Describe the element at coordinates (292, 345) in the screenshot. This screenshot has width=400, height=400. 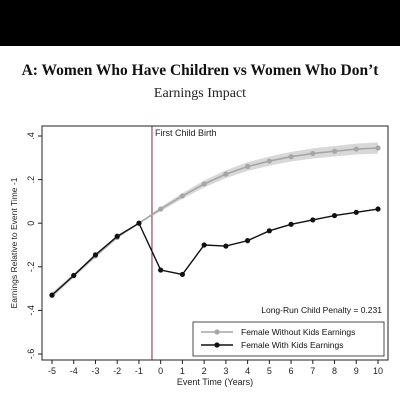
I see `legend-label-1: Female With Kids Earnings` at that location.